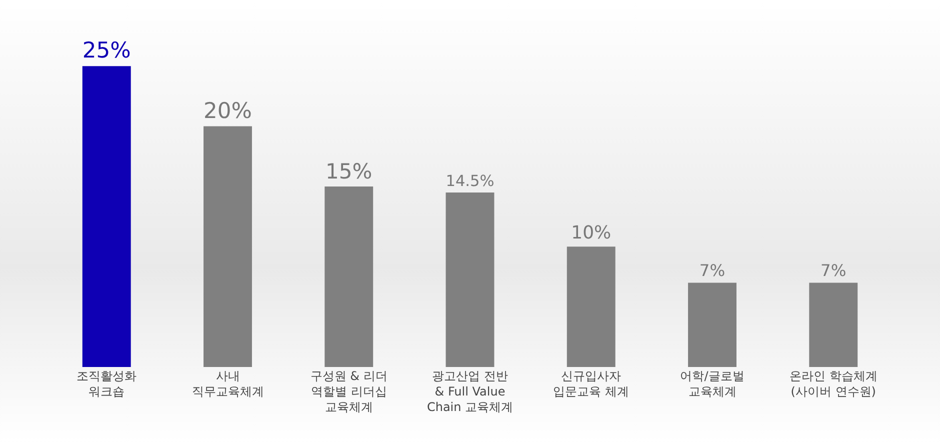 The height and width of the screenshot is (445, 940). What do you see at coordinates (591, 384) in the screenshot?
I see `x-tick-label: 신규입사자 입문교육 체계` at bounding box center [591, 384].